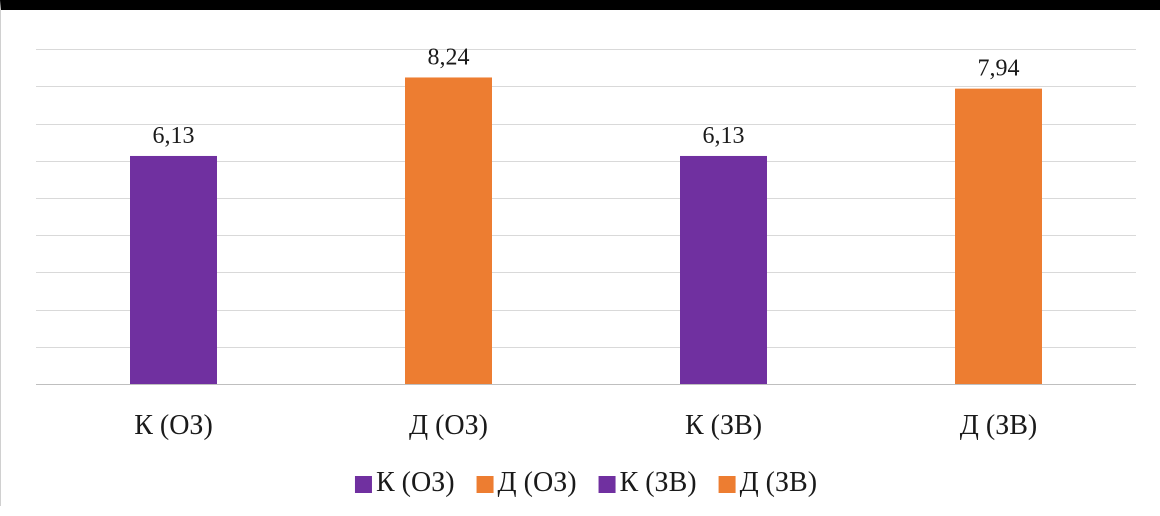 Image resolution: width=1160 pixels, height=516 pixels. I want to click on category-axis: К (ОЗ) Д (ОЗ) К (ЗВ) Д (ЗВ), so click(585, 425).